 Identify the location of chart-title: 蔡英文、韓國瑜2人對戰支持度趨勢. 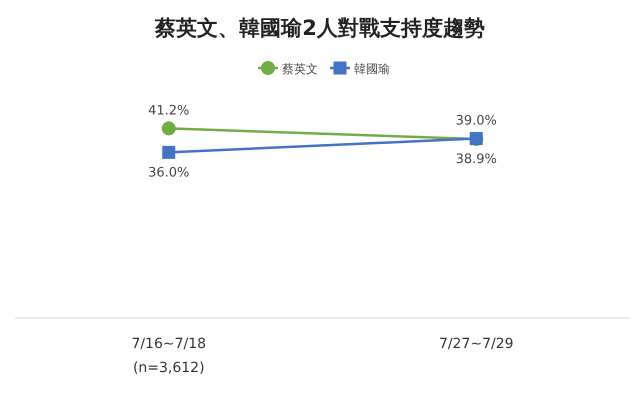
(319, 28).